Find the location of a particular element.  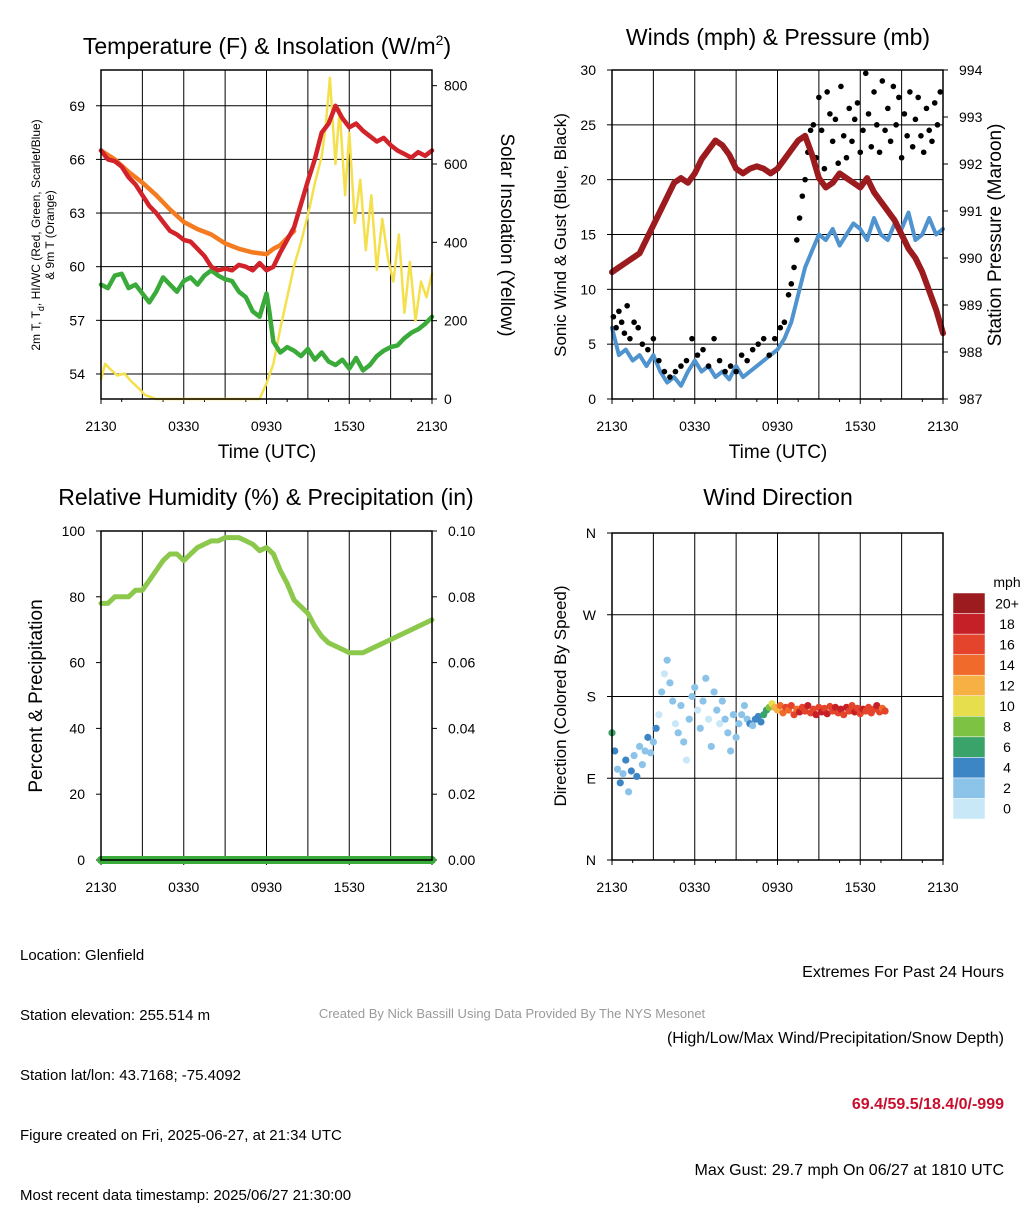

y2-tick-label: 400 is located at coordinates (456, 242).